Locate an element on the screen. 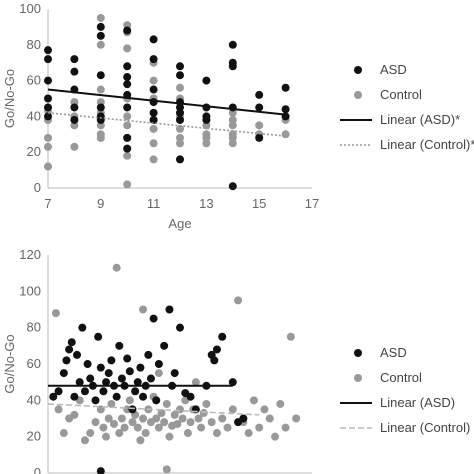 Image resolution: width=474 pixels, height=474 pixels. chart2-legend-asd-label: ASD is located at coordinates (393, 352).